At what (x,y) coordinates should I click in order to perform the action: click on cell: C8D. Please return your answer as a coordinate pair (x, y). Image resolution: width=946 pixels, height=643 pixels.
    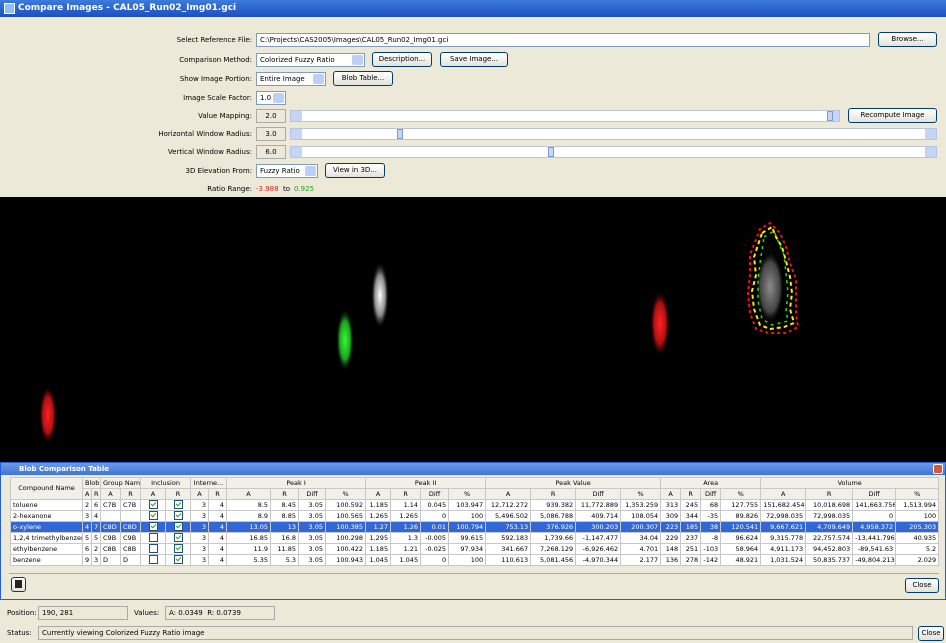
    Looking at the image, I should click on (131, 527).